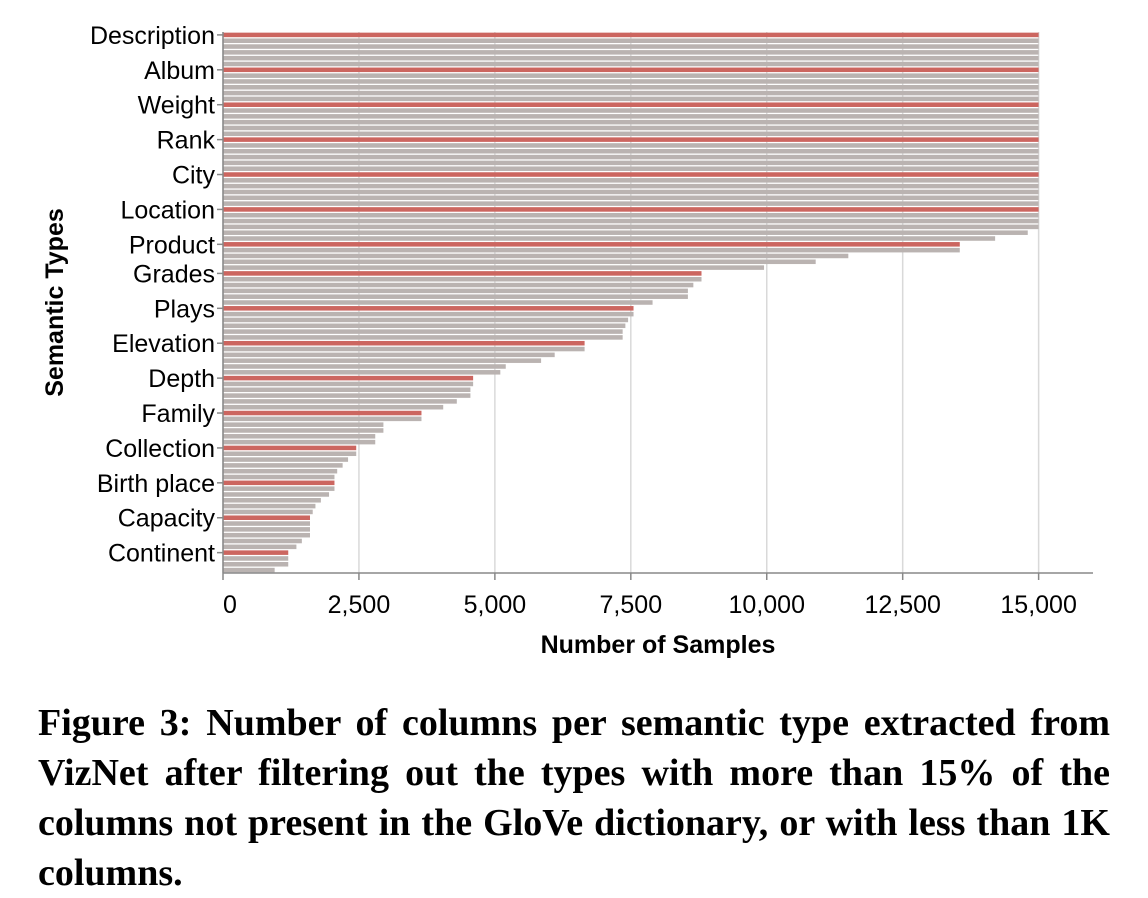  Describe the element at coordinates (55, 302) in the screenshot. I see `y-axis-title: Semantic Types` at that location.